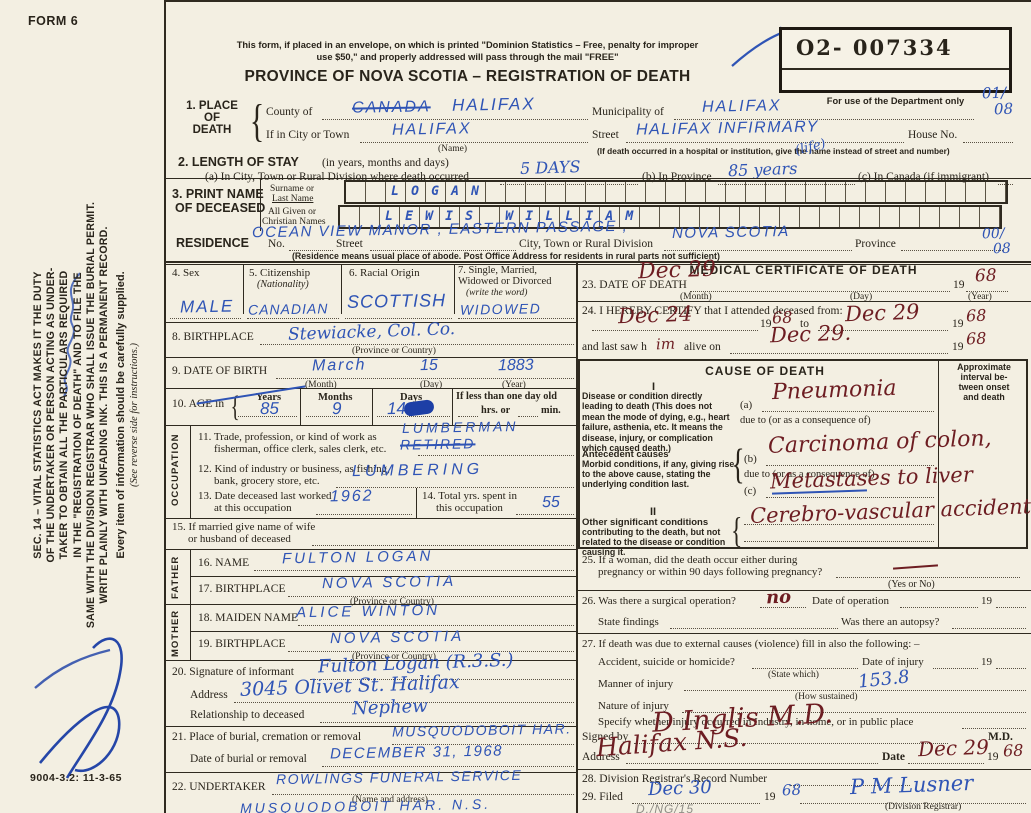 The width and height of the screenshot is (1031, 813). What do you see at coordinates (72, 334) in the screenshot?
I see `pen-scribble-margin` at bounding box center [72, 334].